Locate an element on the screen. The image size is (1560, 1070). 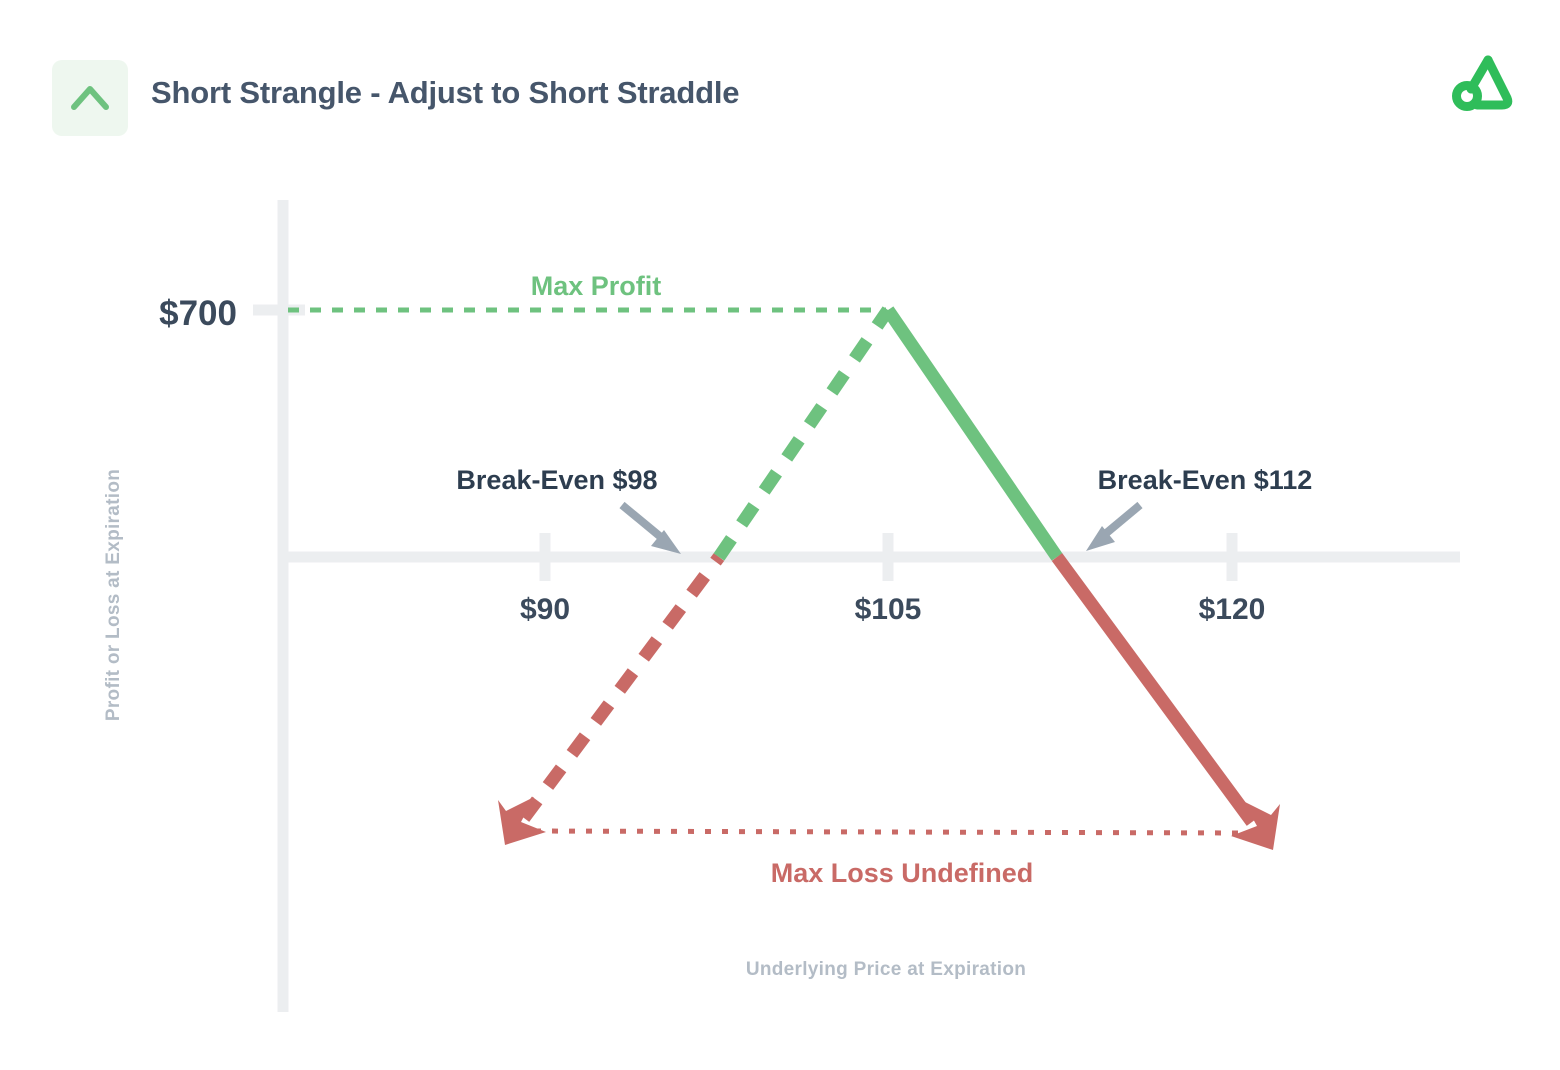
payoff-line-right-loss is located at coordinates (1154, 689).